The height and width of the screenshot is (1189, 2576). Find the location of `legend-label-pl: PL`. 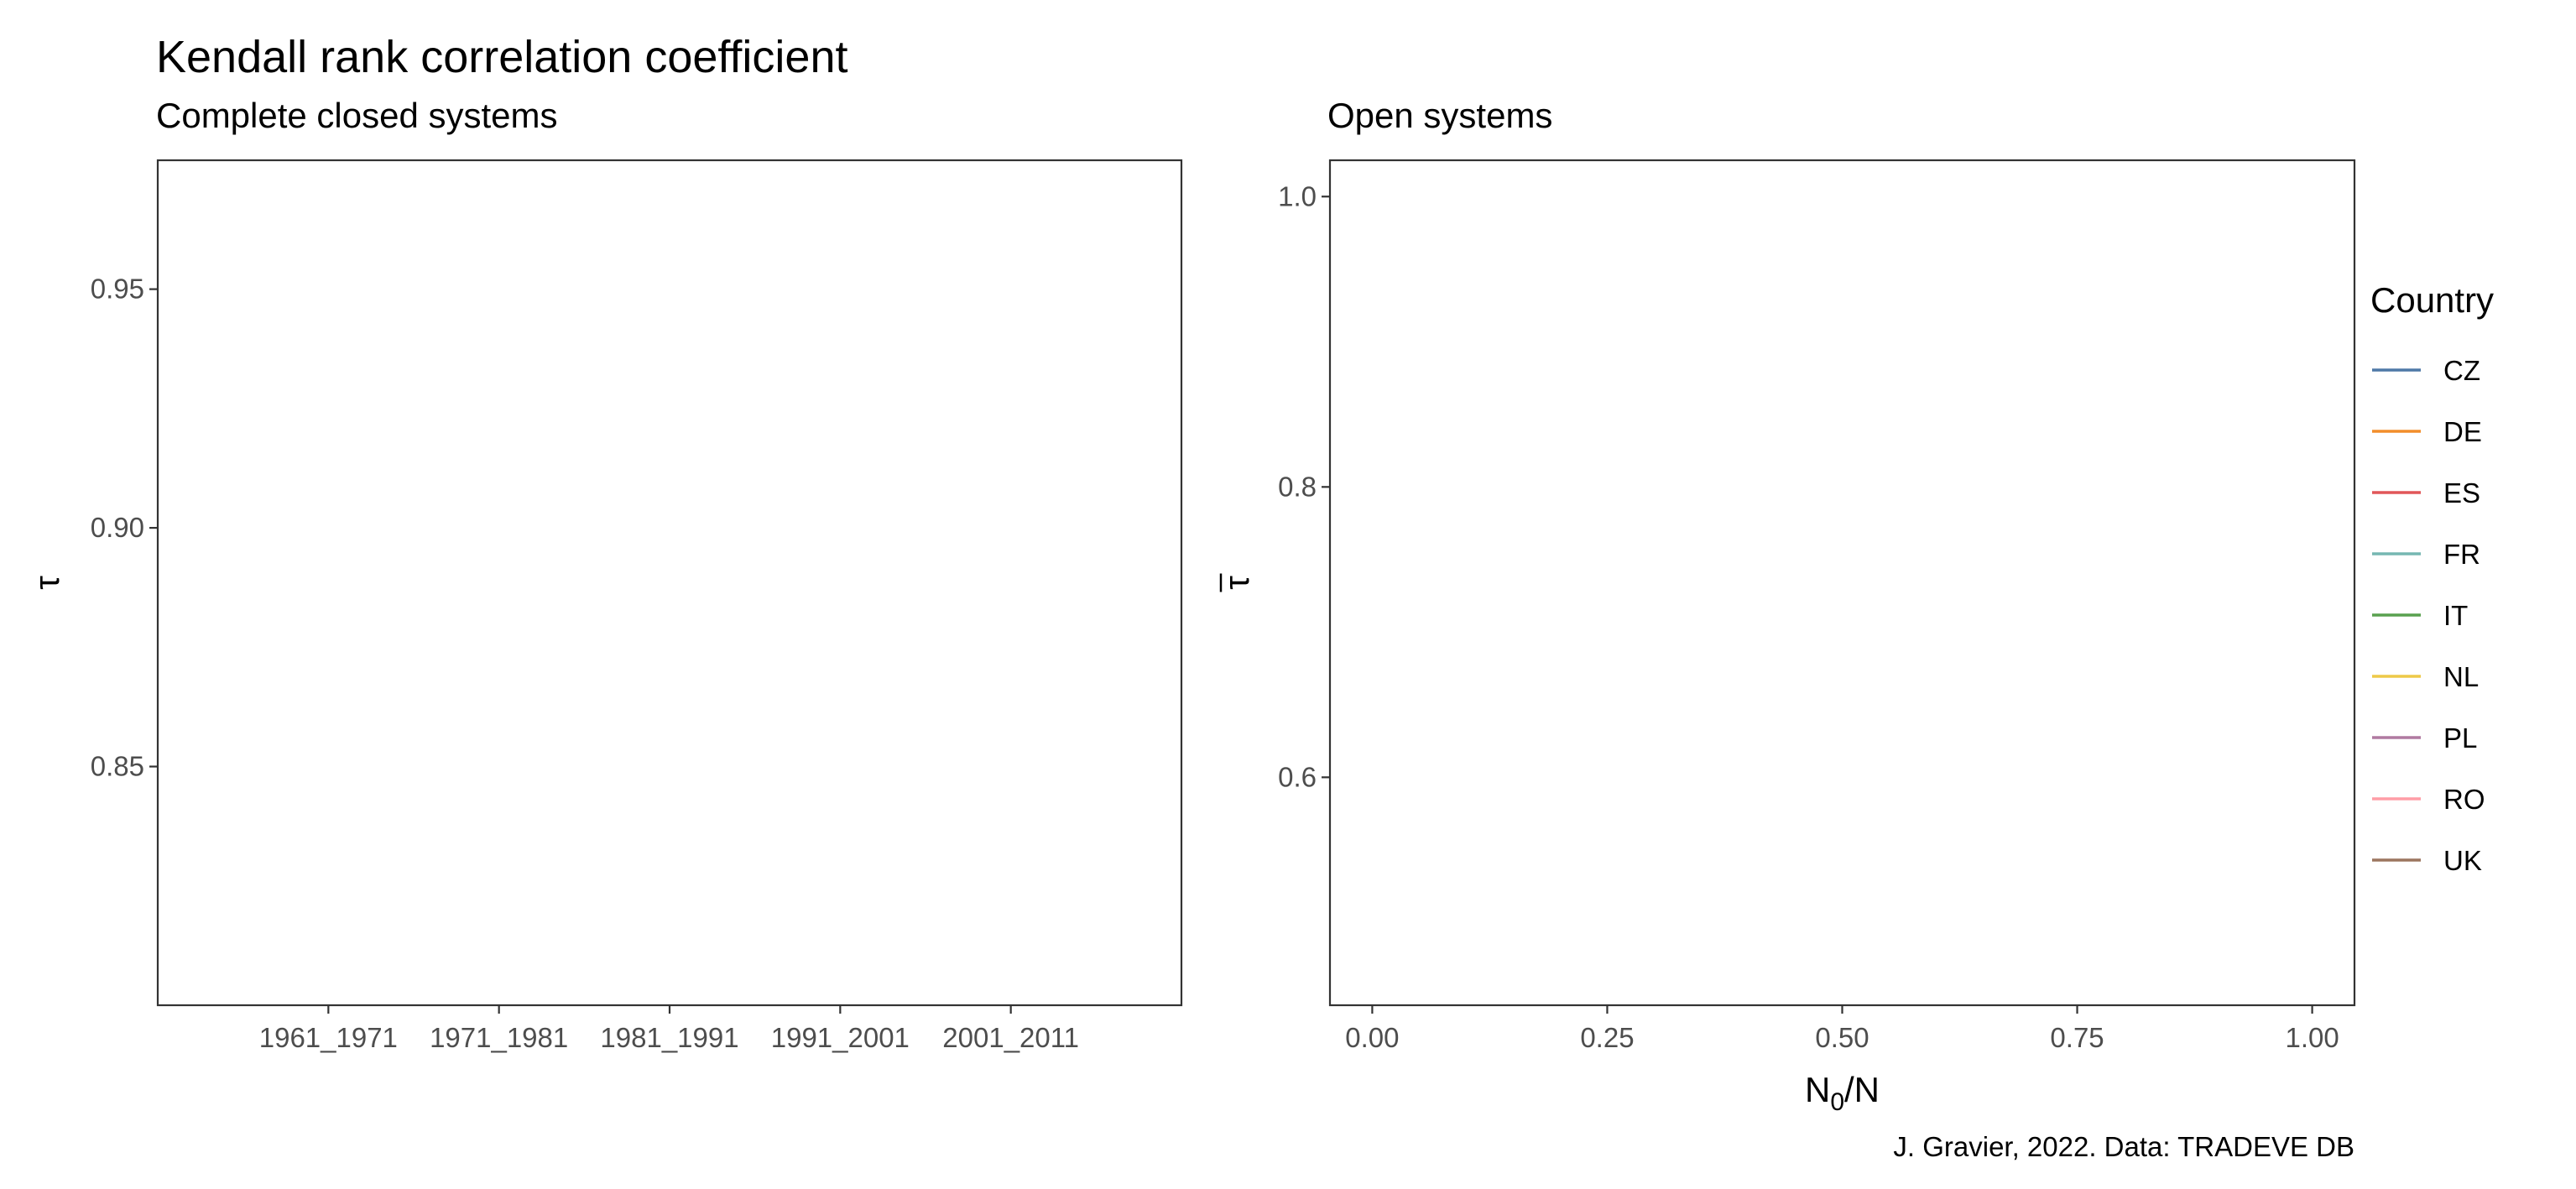

legend-label-pl: PL is located at coordinates (2460, 738).